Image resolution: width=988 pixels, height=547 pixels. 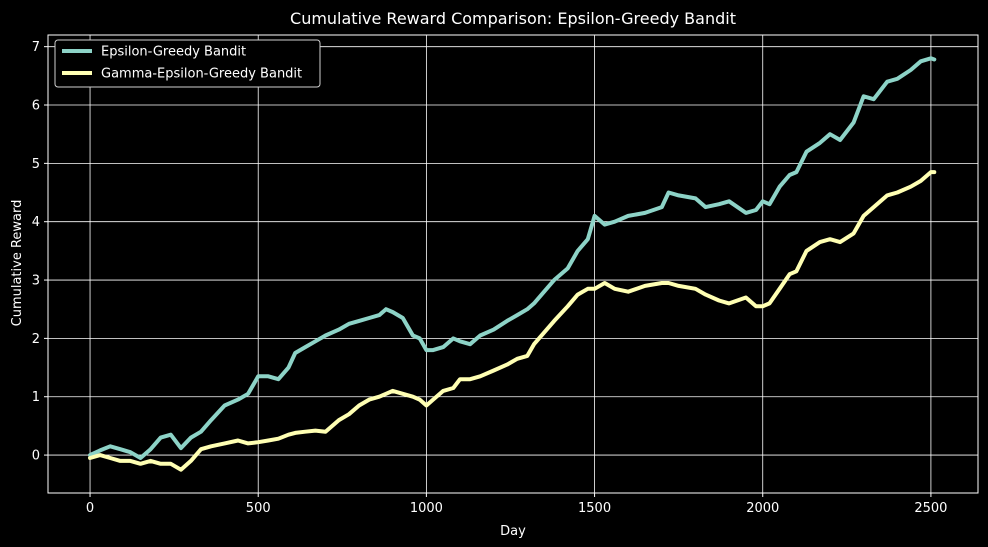 What do you see at coordinates (17, 263) in the screenshot?
I see `y-axis-label: Cumulative Reward` at bounding box center [17, 263].